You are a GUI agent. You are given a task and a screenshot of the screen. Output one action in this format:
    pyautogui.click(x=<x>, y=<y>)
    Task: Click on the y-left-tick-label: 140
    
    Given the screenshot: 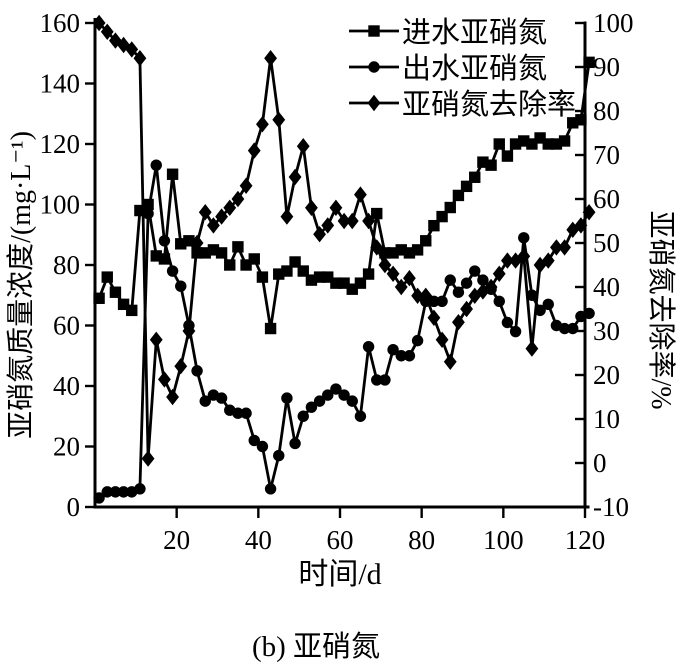 What is the action you would take?
    pyautogui.click(x=60, y=84)
    